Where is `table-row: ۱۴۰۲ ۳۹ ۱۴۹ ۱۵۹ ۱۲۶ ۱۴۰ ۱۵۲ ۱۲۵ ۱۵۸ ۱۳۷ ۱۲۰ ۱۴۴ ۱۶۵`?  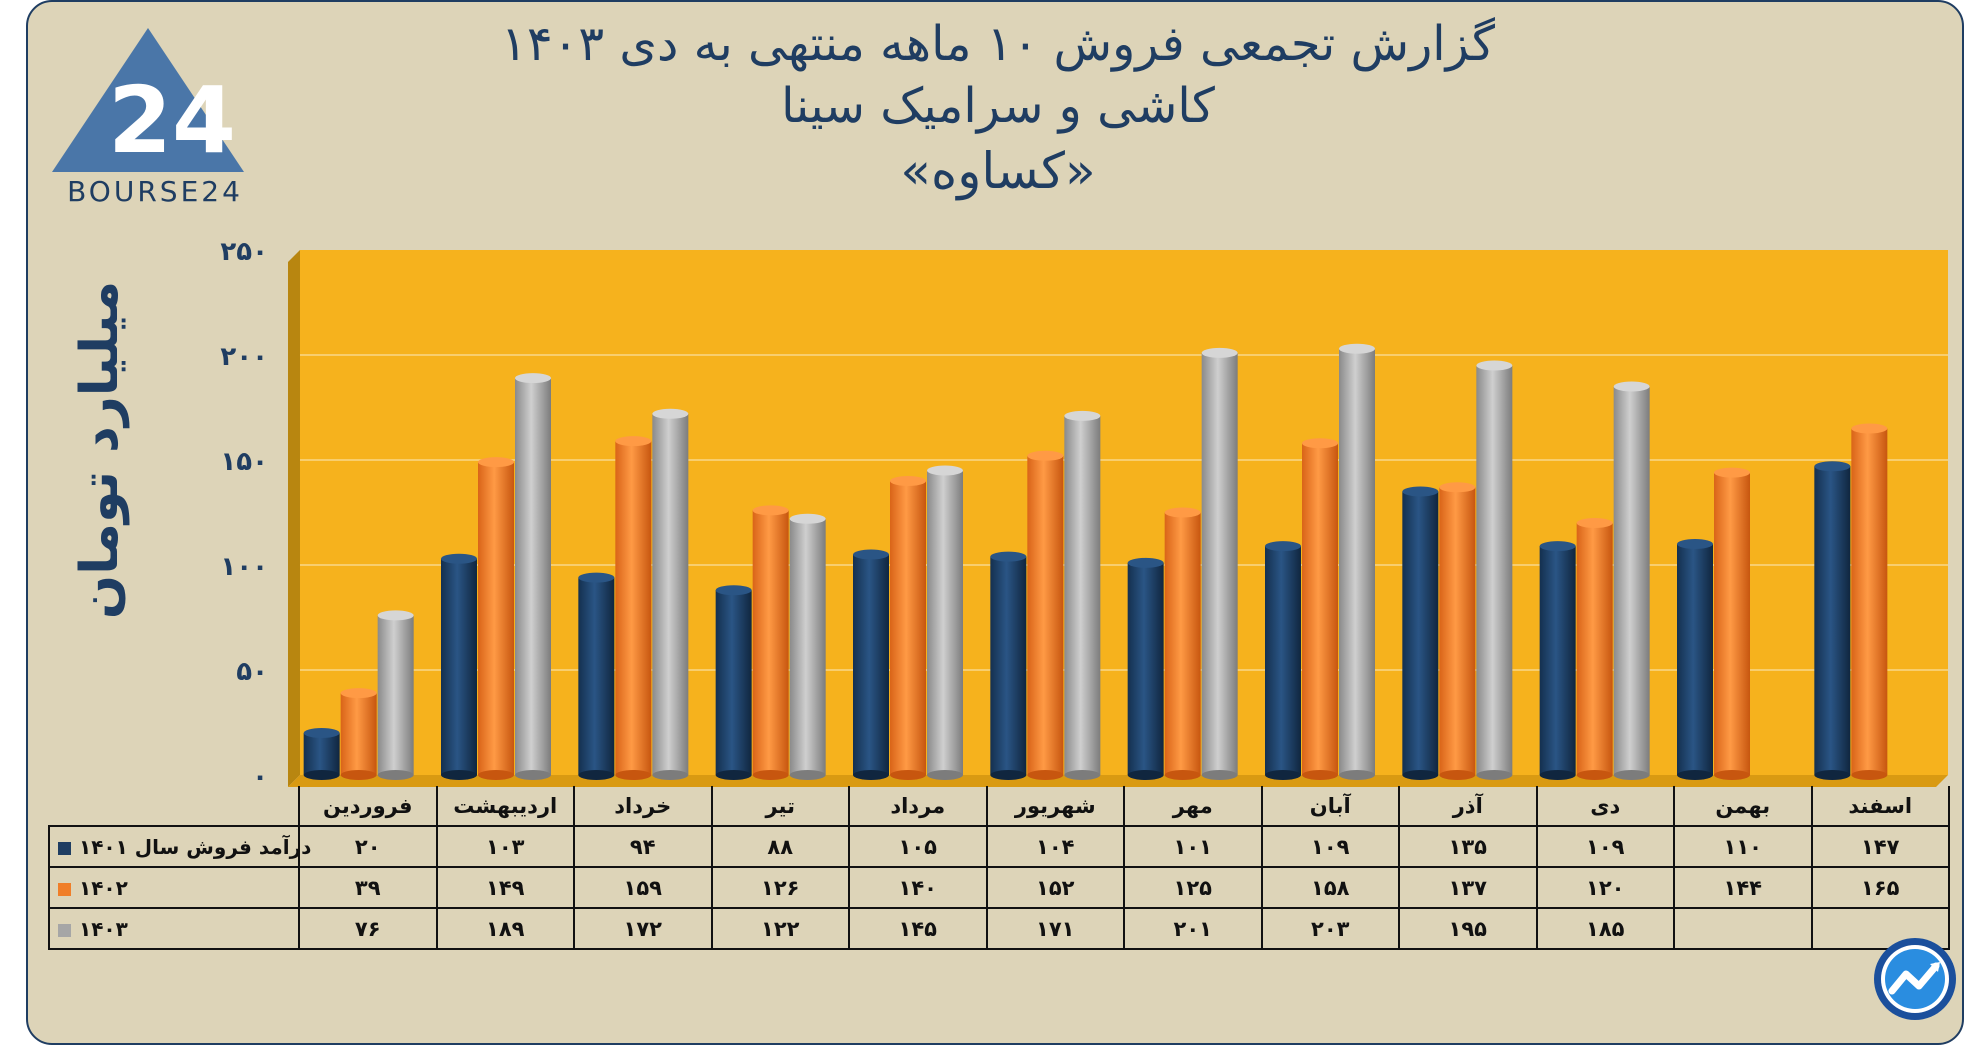 table-row: ۱۴۰۲ ۳۹ ۱۴۹ ۱۵۹ ۱۲۶ ۱۴۰ ۱۵۲ ۱۲۵ ۱۵۸ ۱۳۷ ۱۲۰ ۱۴۴ ۱۶۵ is located at coordinates (999, 887).